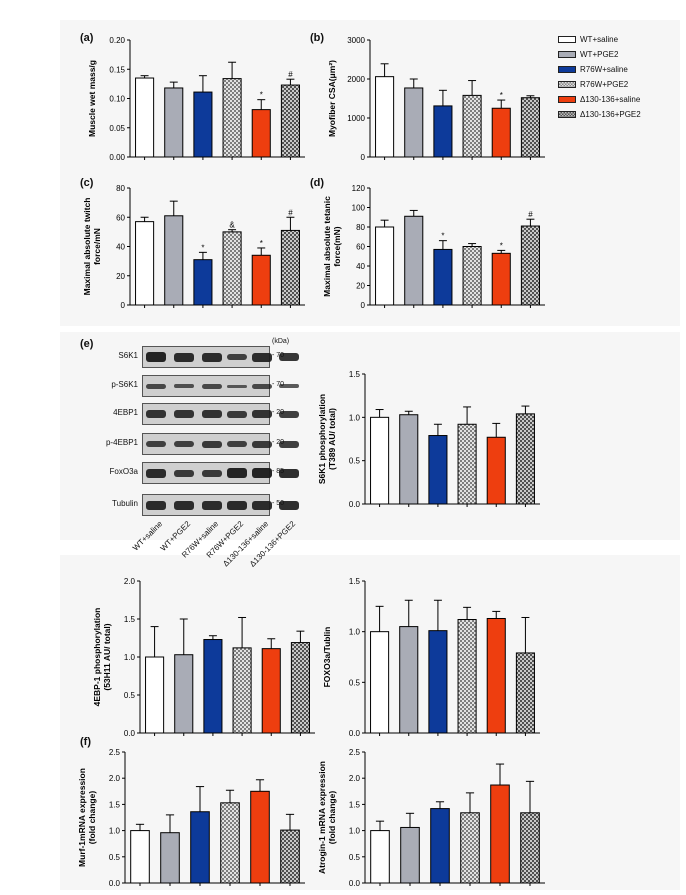 The width and height of the screenshot is (686, 895). I want to click on y-tick-label: 40, so click(360, 266).